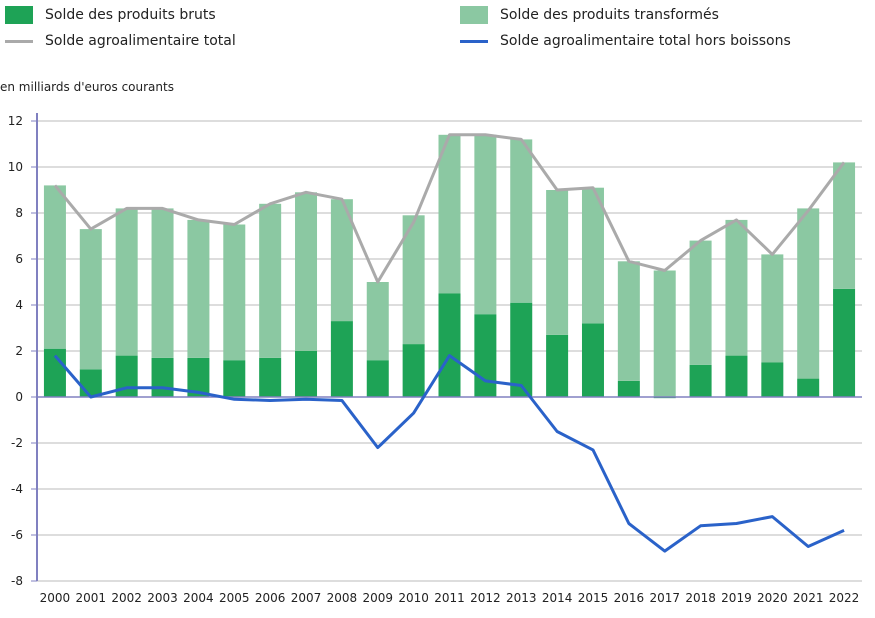  Describe the element at coordinates (270, 280) in the screenshot. I see `bar-transformes-2006` at that location.